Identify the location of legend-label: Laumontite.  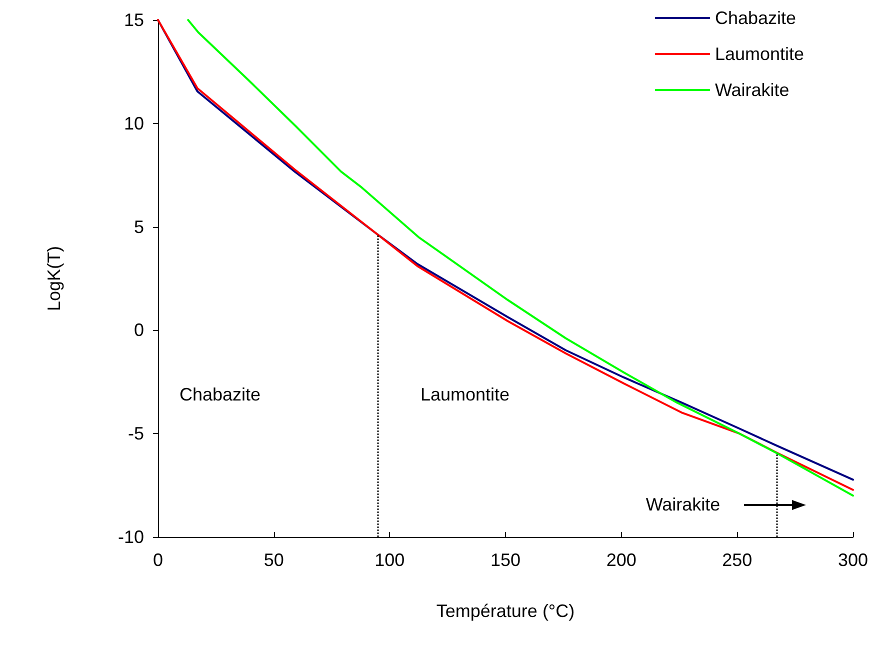
(759, 54).